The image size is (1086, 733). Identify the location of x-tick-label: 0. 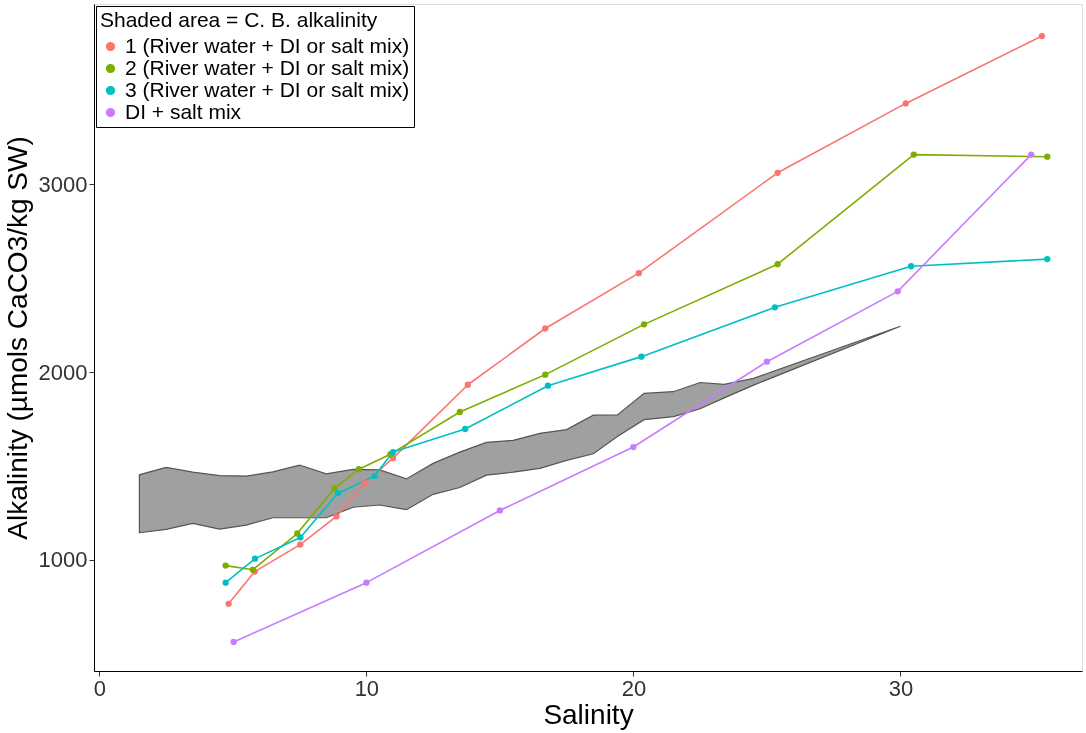
(99, 688).